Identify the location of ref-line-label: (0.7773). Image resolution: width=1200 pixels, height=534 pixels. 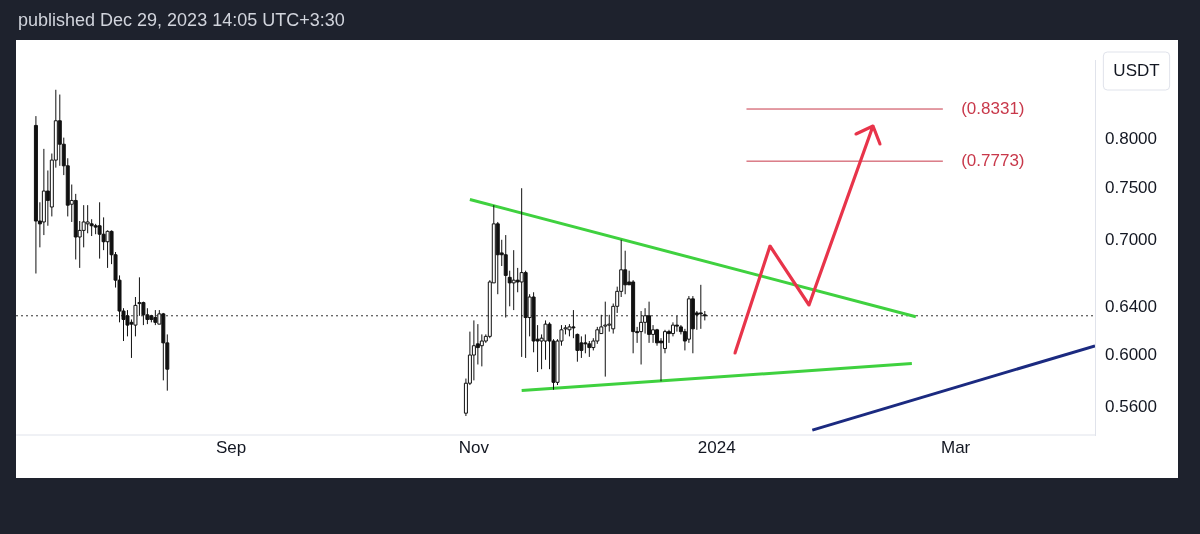
(993, 160).